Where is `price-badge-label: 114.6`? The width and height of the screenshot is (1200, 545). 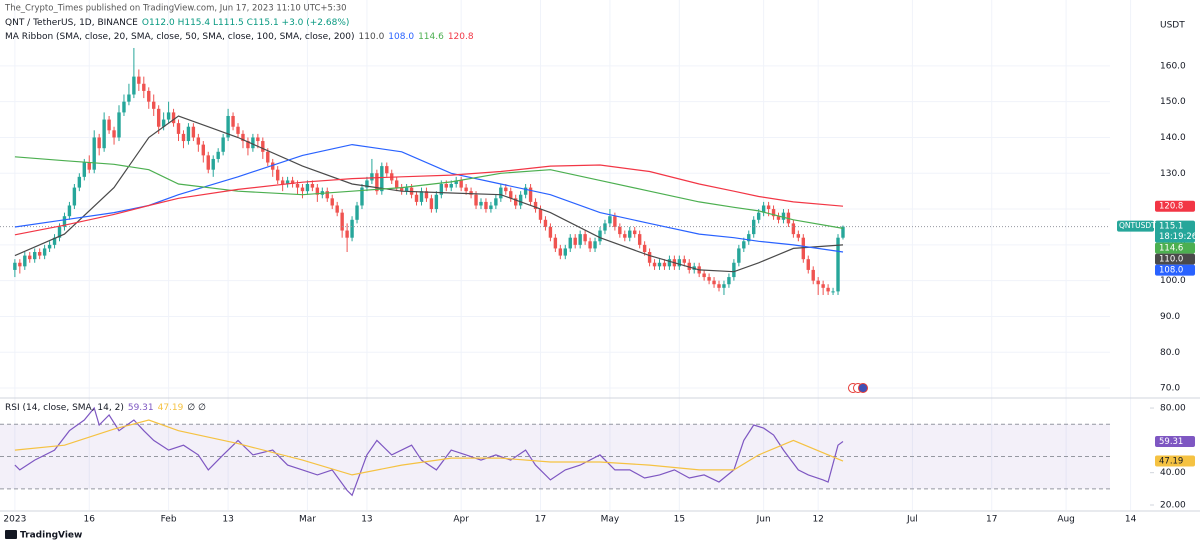 price-badge-label: 114.6 is located at coordinates (1171, 249).